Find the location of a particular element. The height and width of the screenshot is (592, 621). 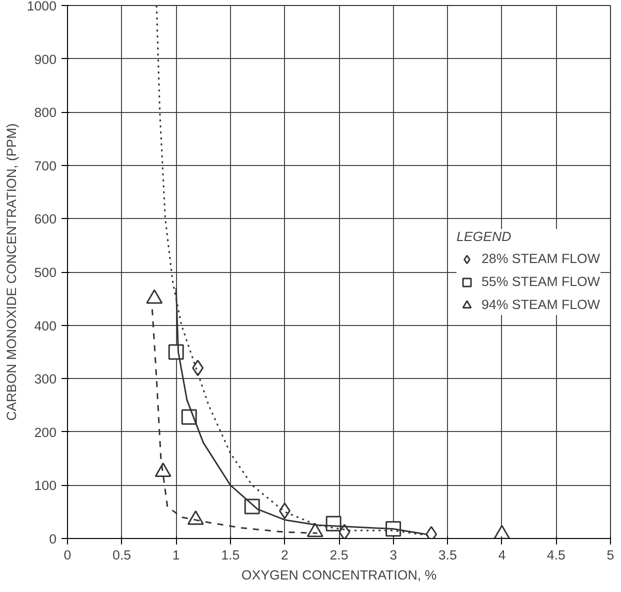

legend-label: 28% STEAM FLOW is located at coordinates (541, 258).